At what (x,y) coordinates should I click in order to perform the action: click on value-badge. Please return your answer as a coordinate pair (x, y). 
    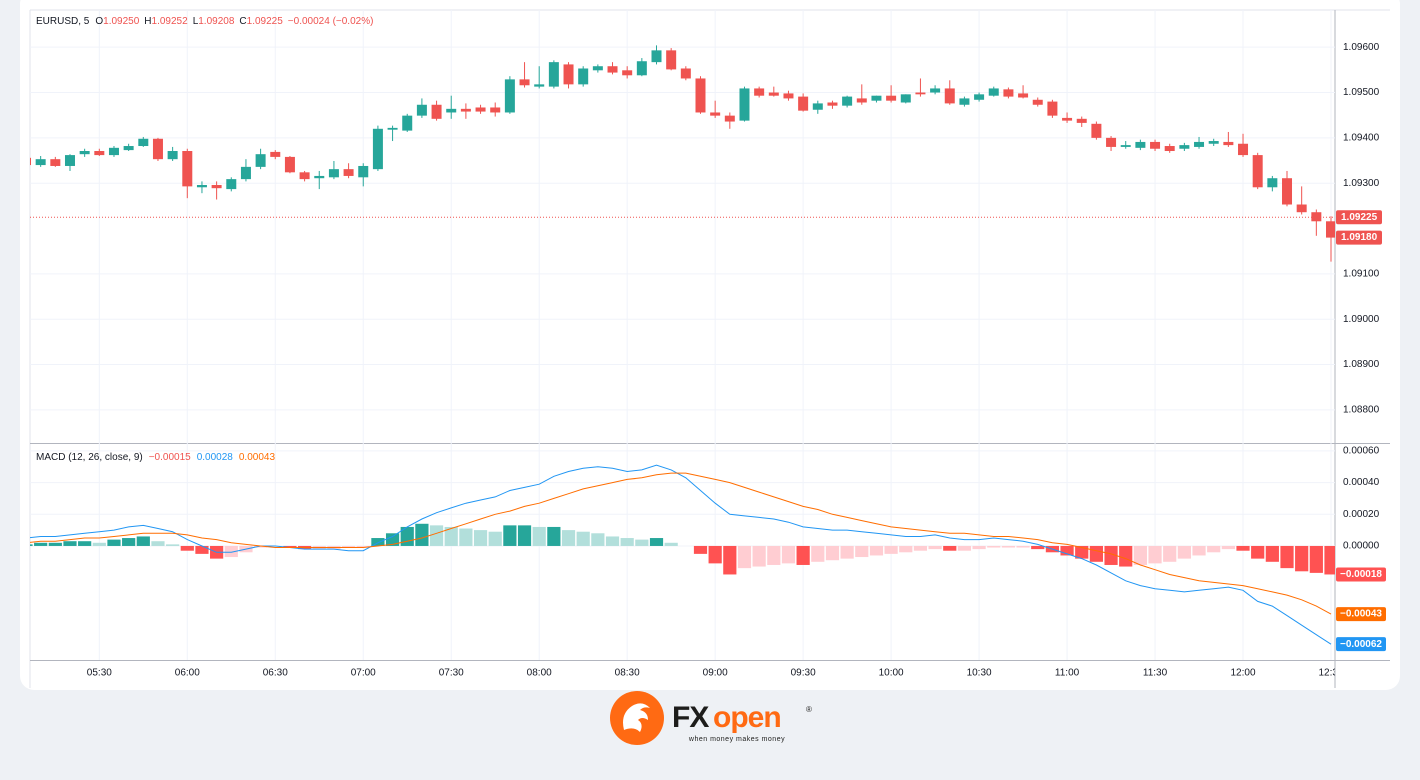
    Looking at the image, I should click on (1361, 614).